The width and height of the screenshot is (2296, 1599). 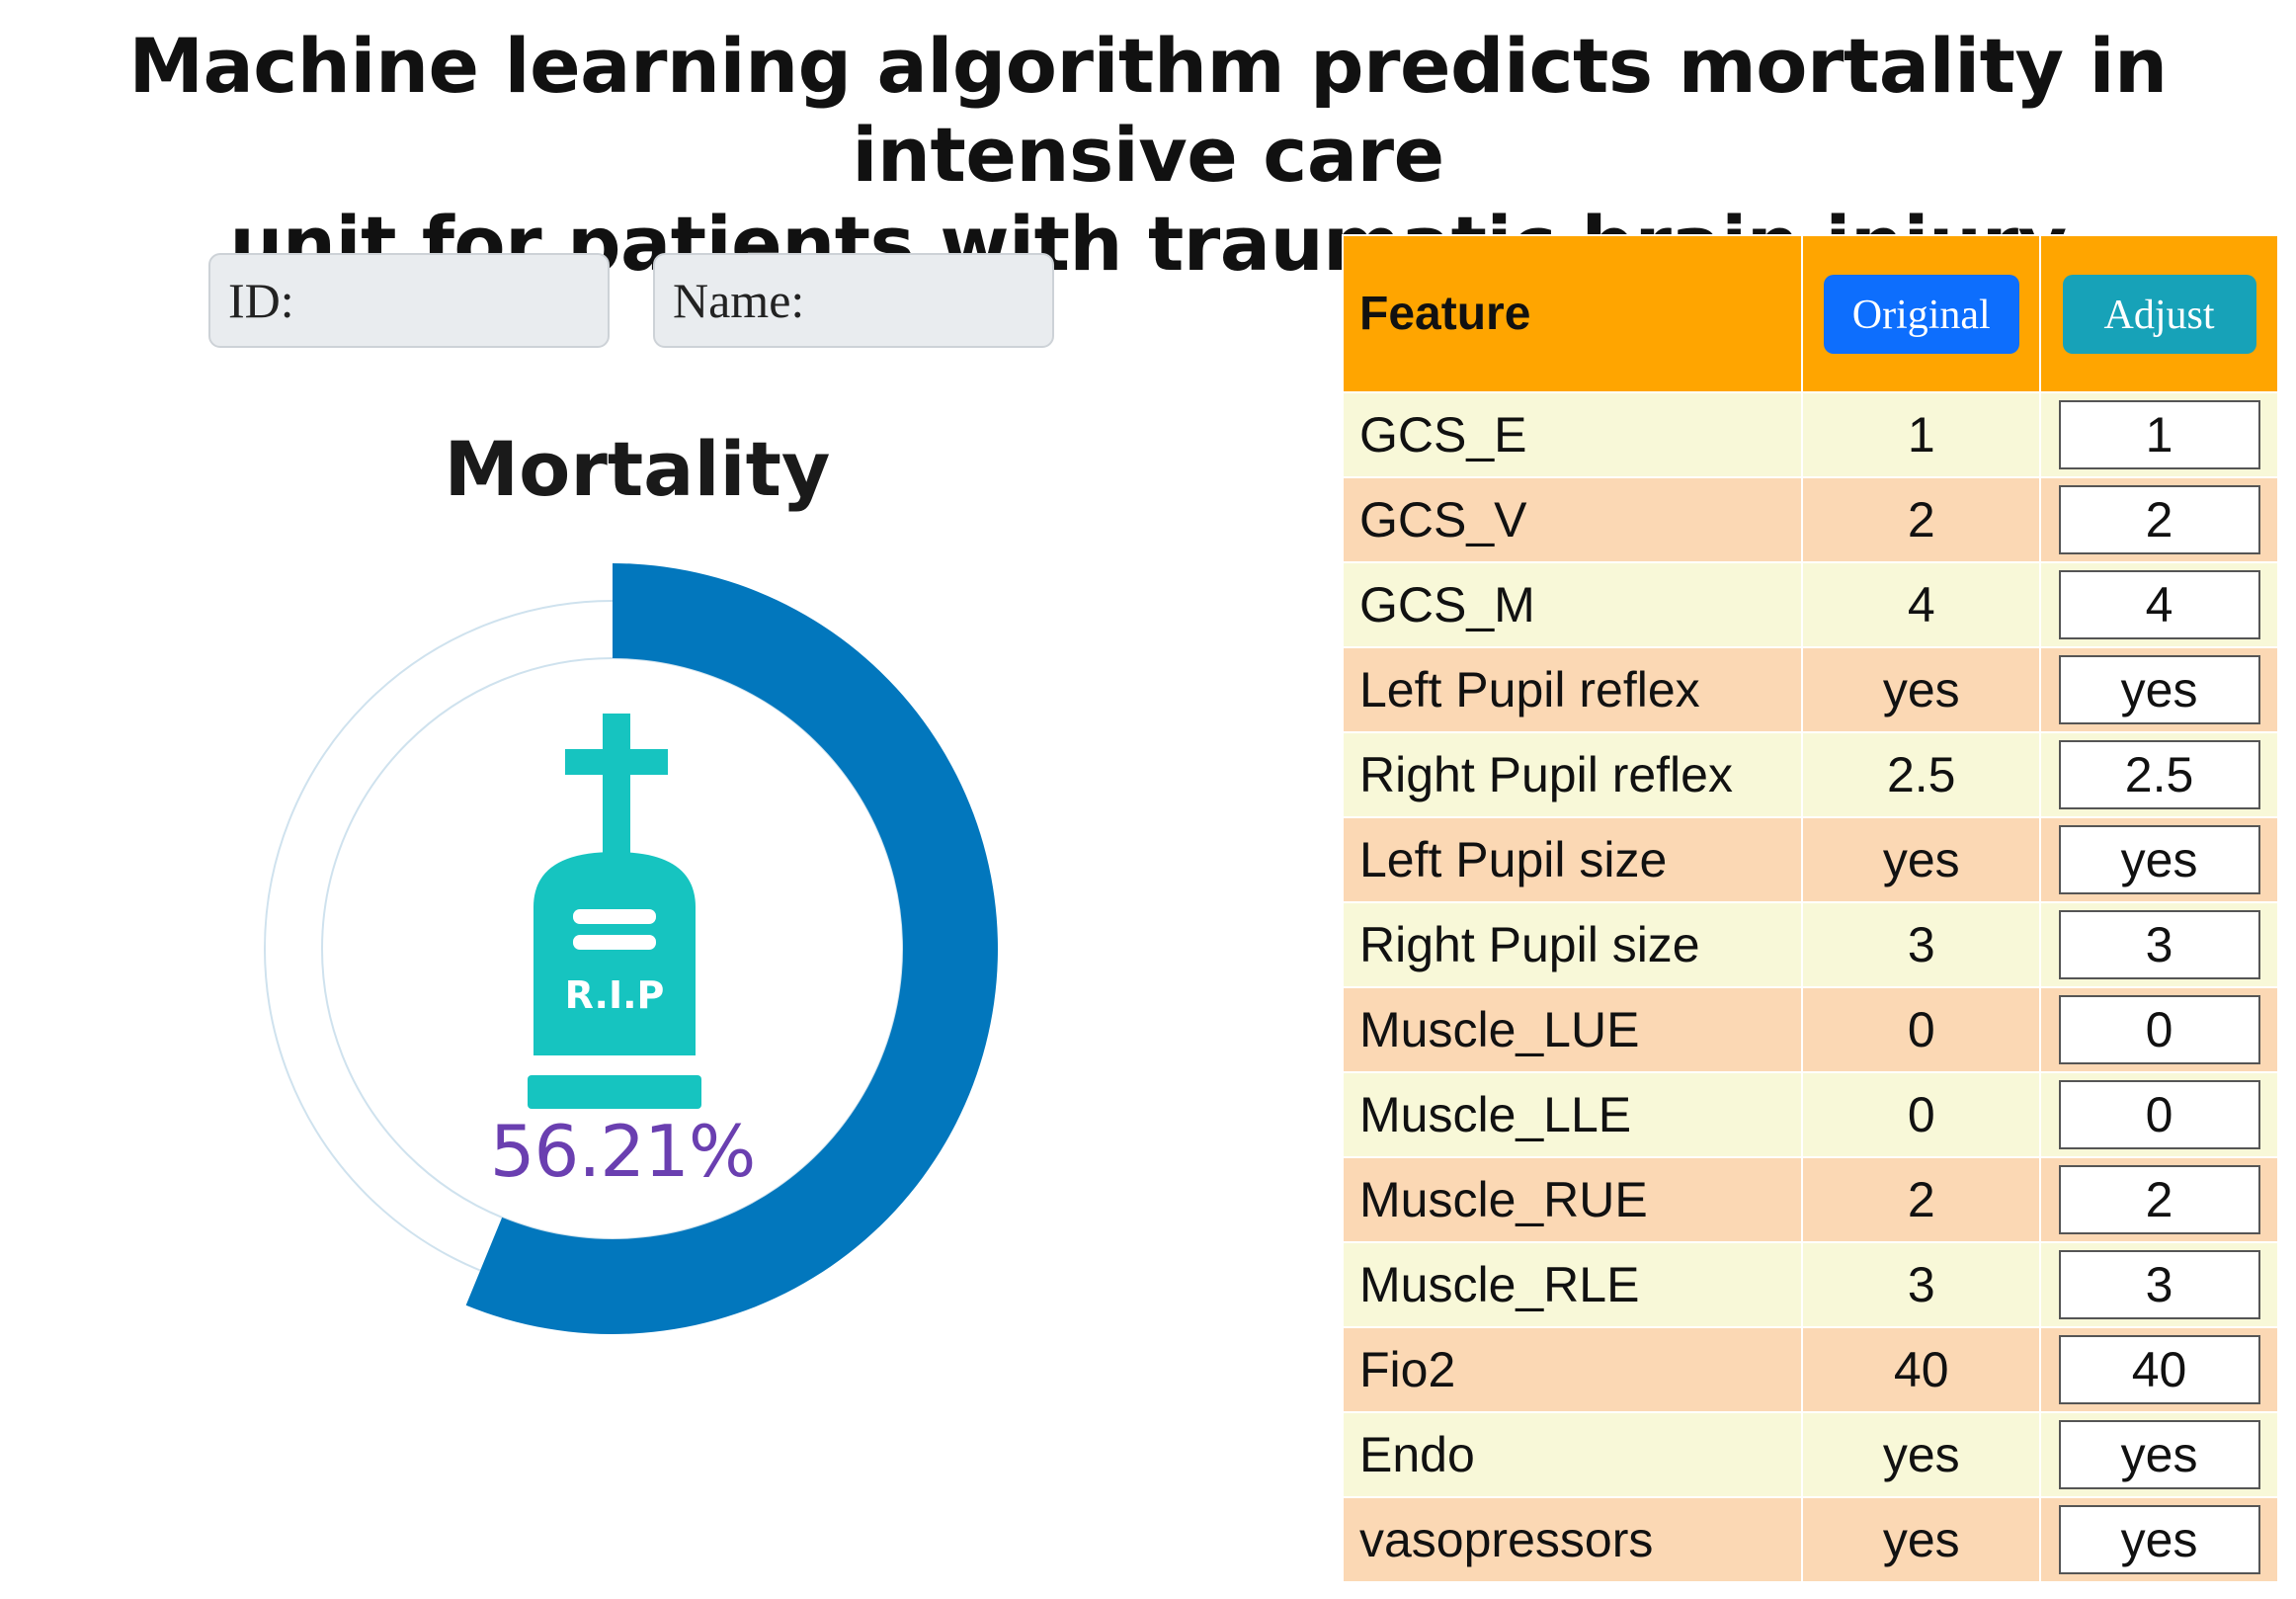 I want to click on table-row: Muscle_RLE 3, so click(x=1810, y=1284).